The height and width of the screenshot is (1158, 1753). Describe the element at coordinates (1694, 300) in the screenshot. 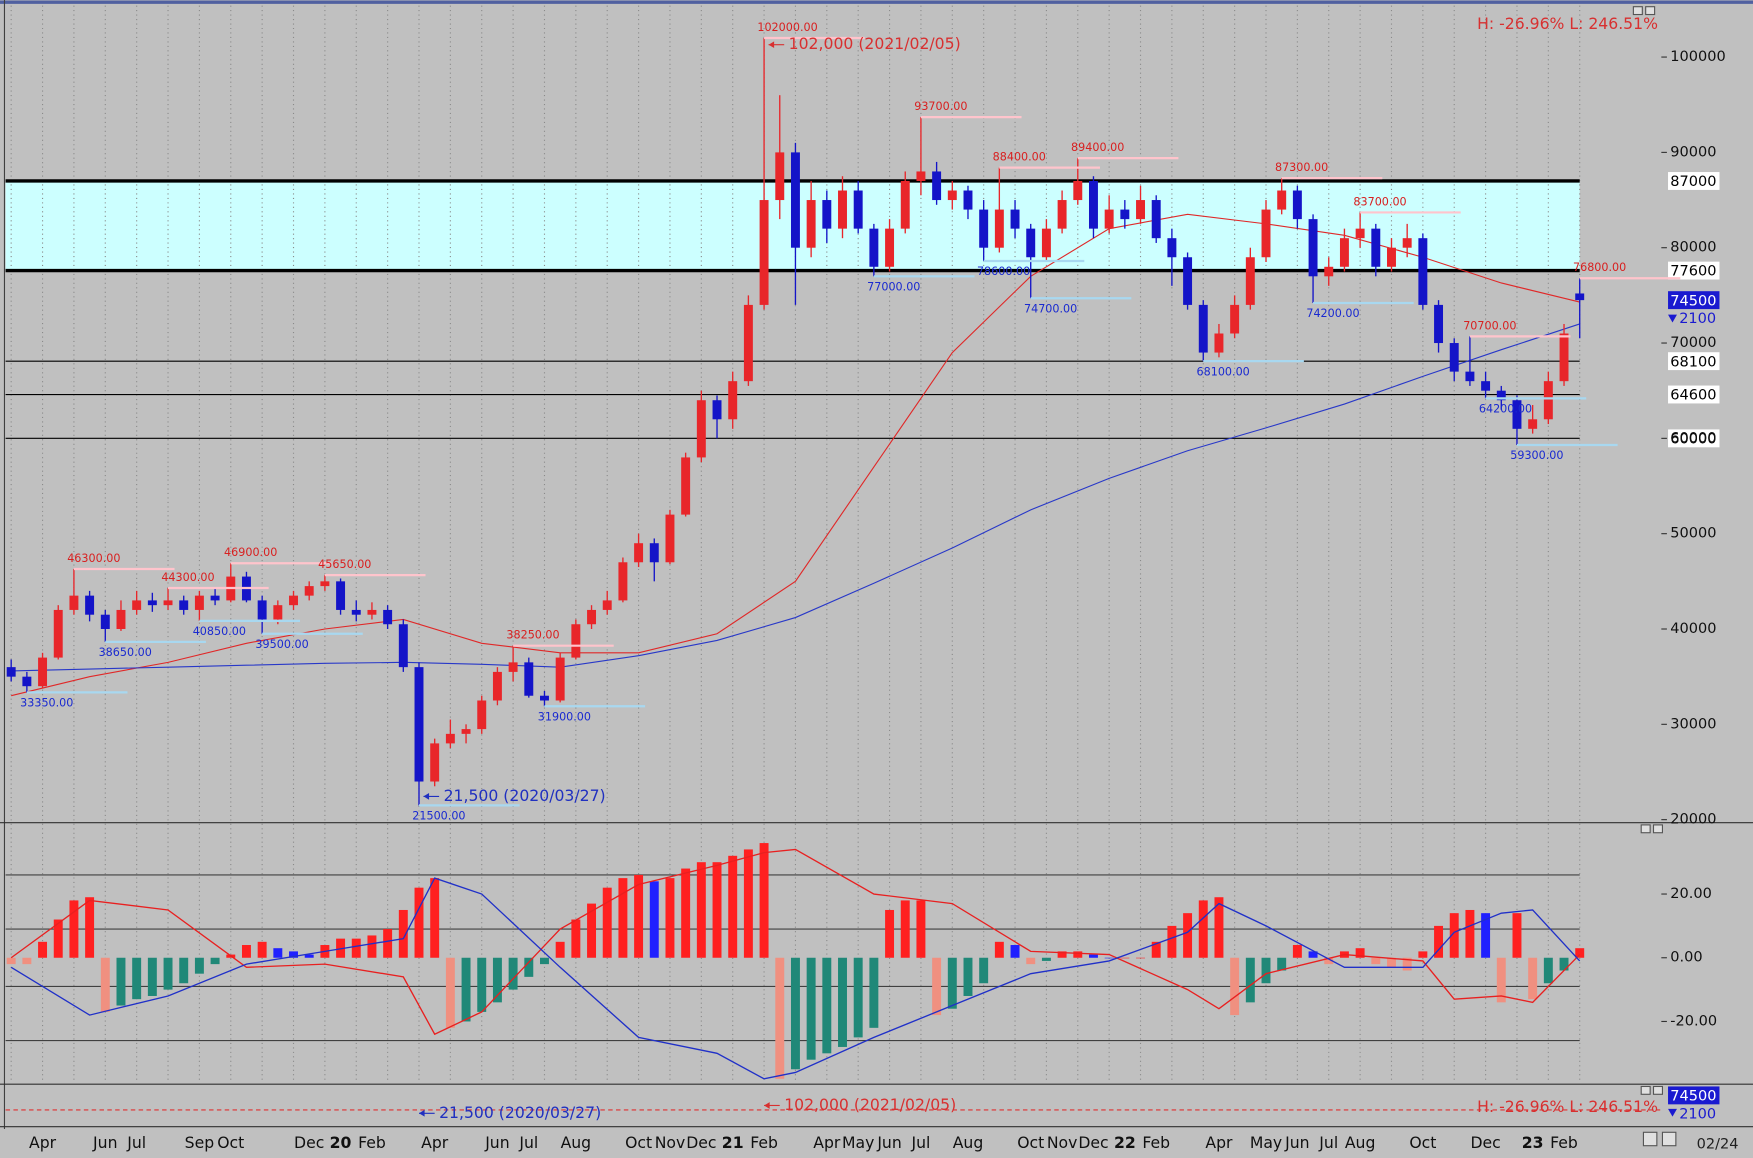

I see `last-price-box` at that location.